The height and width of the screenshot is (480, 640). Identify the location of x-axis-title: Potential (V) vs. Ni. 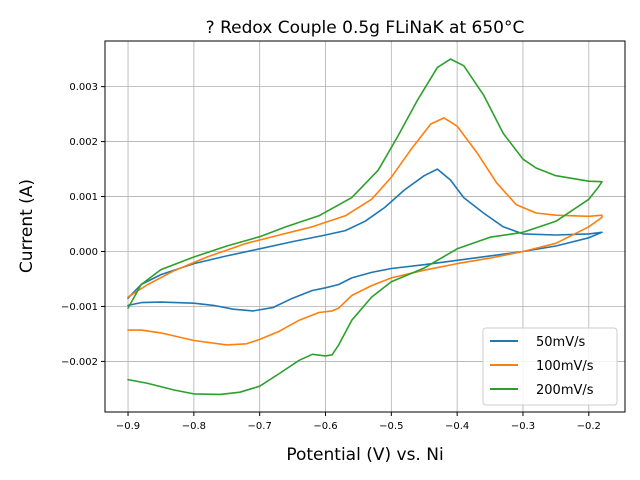
(364, 455).